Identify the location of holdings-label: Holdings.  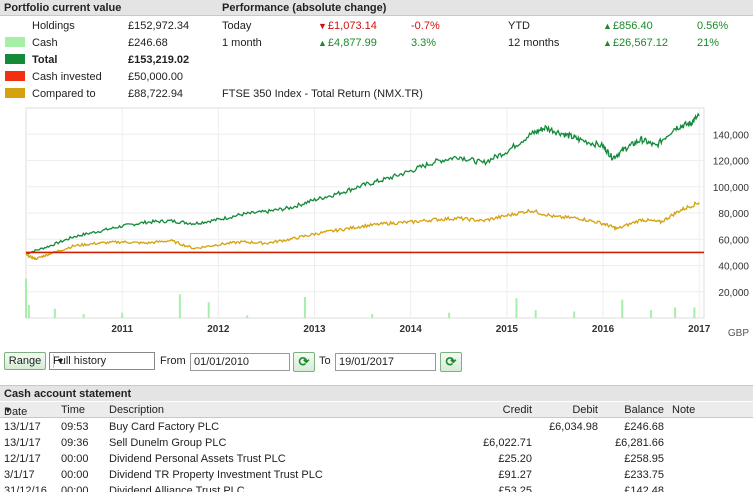
(53, 26).